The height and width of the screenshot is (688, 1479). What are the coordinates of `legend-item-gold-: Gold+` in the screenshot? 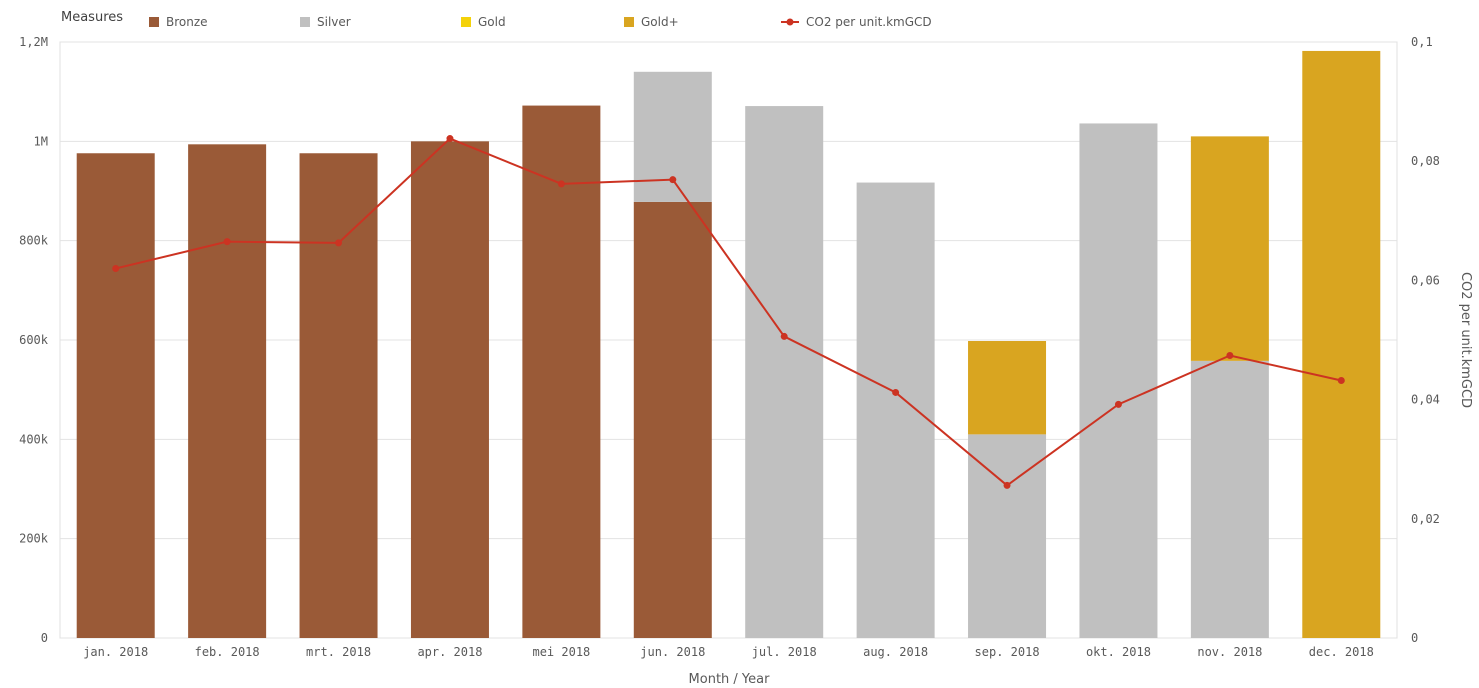 It's located at (651, 22).